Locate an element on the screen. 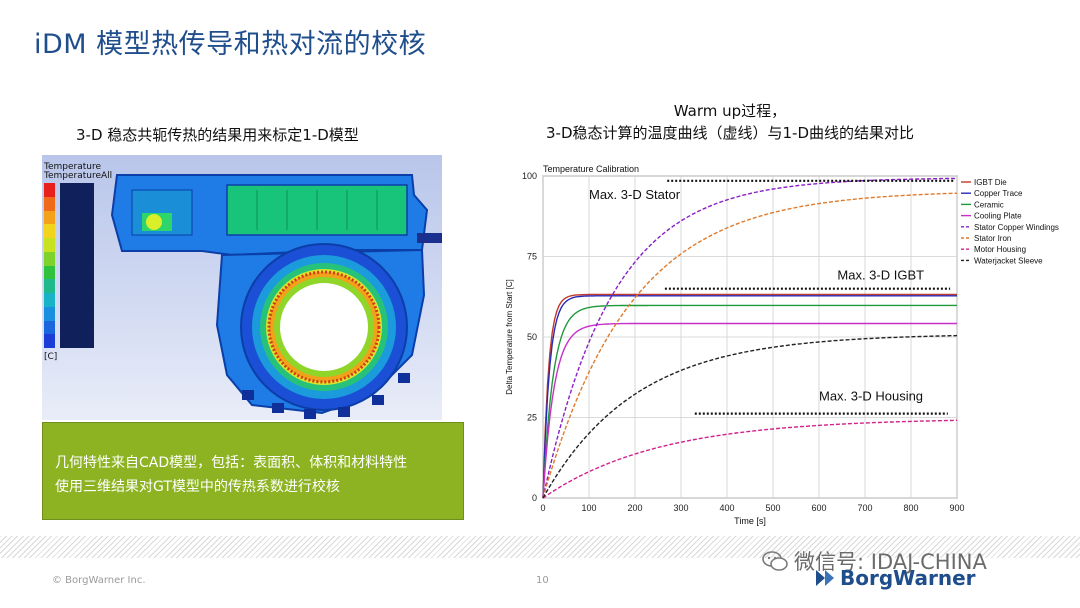 This screenshot has width=1080, height=608. borgwarner-logo: BorgWarner is located at coordinates (895, 578).